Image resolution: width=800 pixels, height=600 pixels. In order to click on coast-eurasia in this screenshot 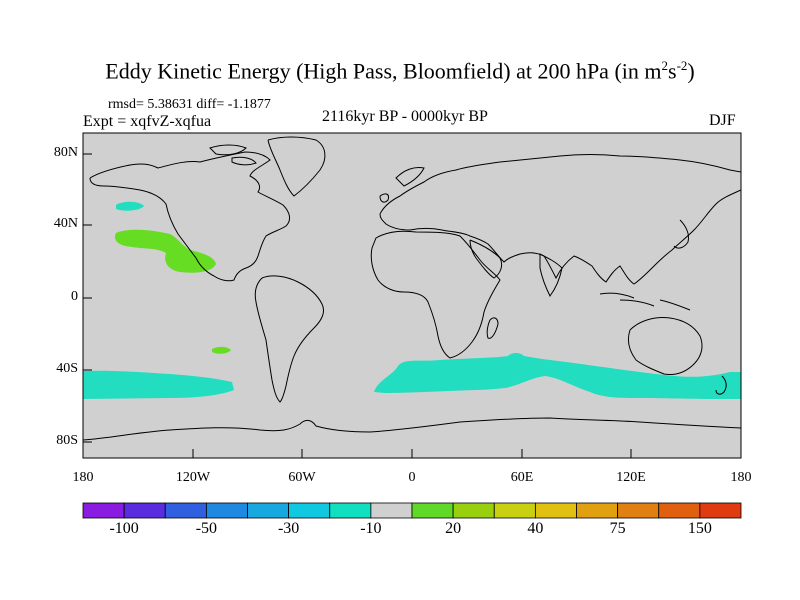, I will do `click(560, 219)`.